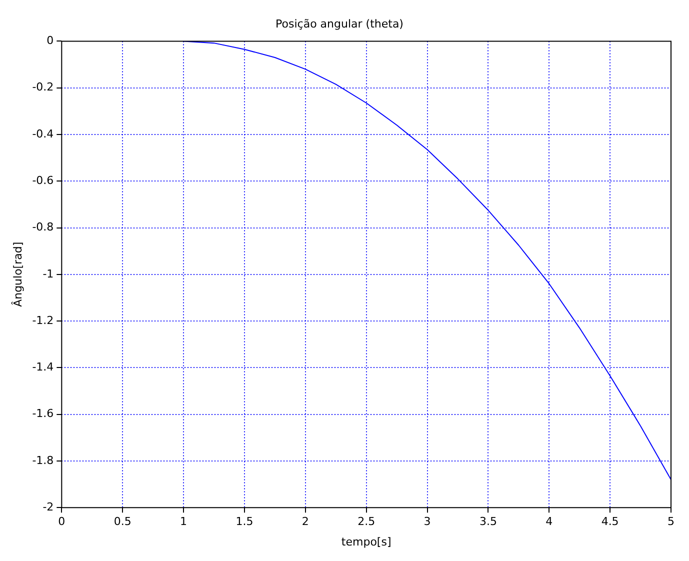 The width and height of the screenshot is (689, 561). What do you see at coordinates (43, 180) in the screenshot?
I see `y-tick-label: -0.6` at bounding box center [43, 180].